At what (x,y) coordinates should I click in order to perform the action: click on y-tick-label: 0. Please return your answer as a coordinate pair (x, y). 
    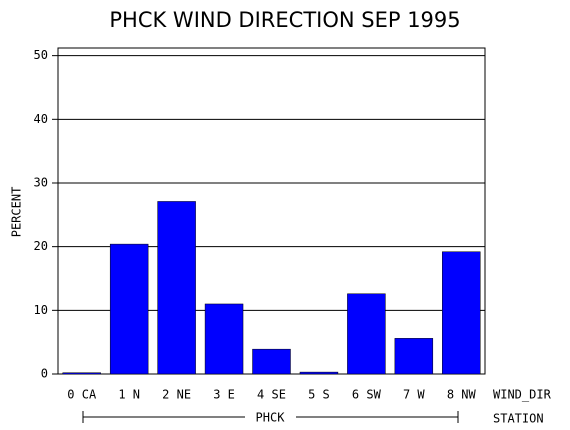
    Looking at the image, I should click on (44, 374).